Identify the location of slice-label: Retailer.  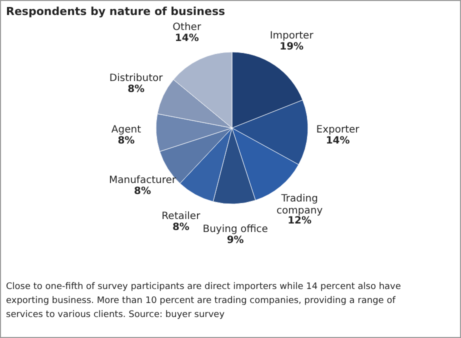
(182, 216).